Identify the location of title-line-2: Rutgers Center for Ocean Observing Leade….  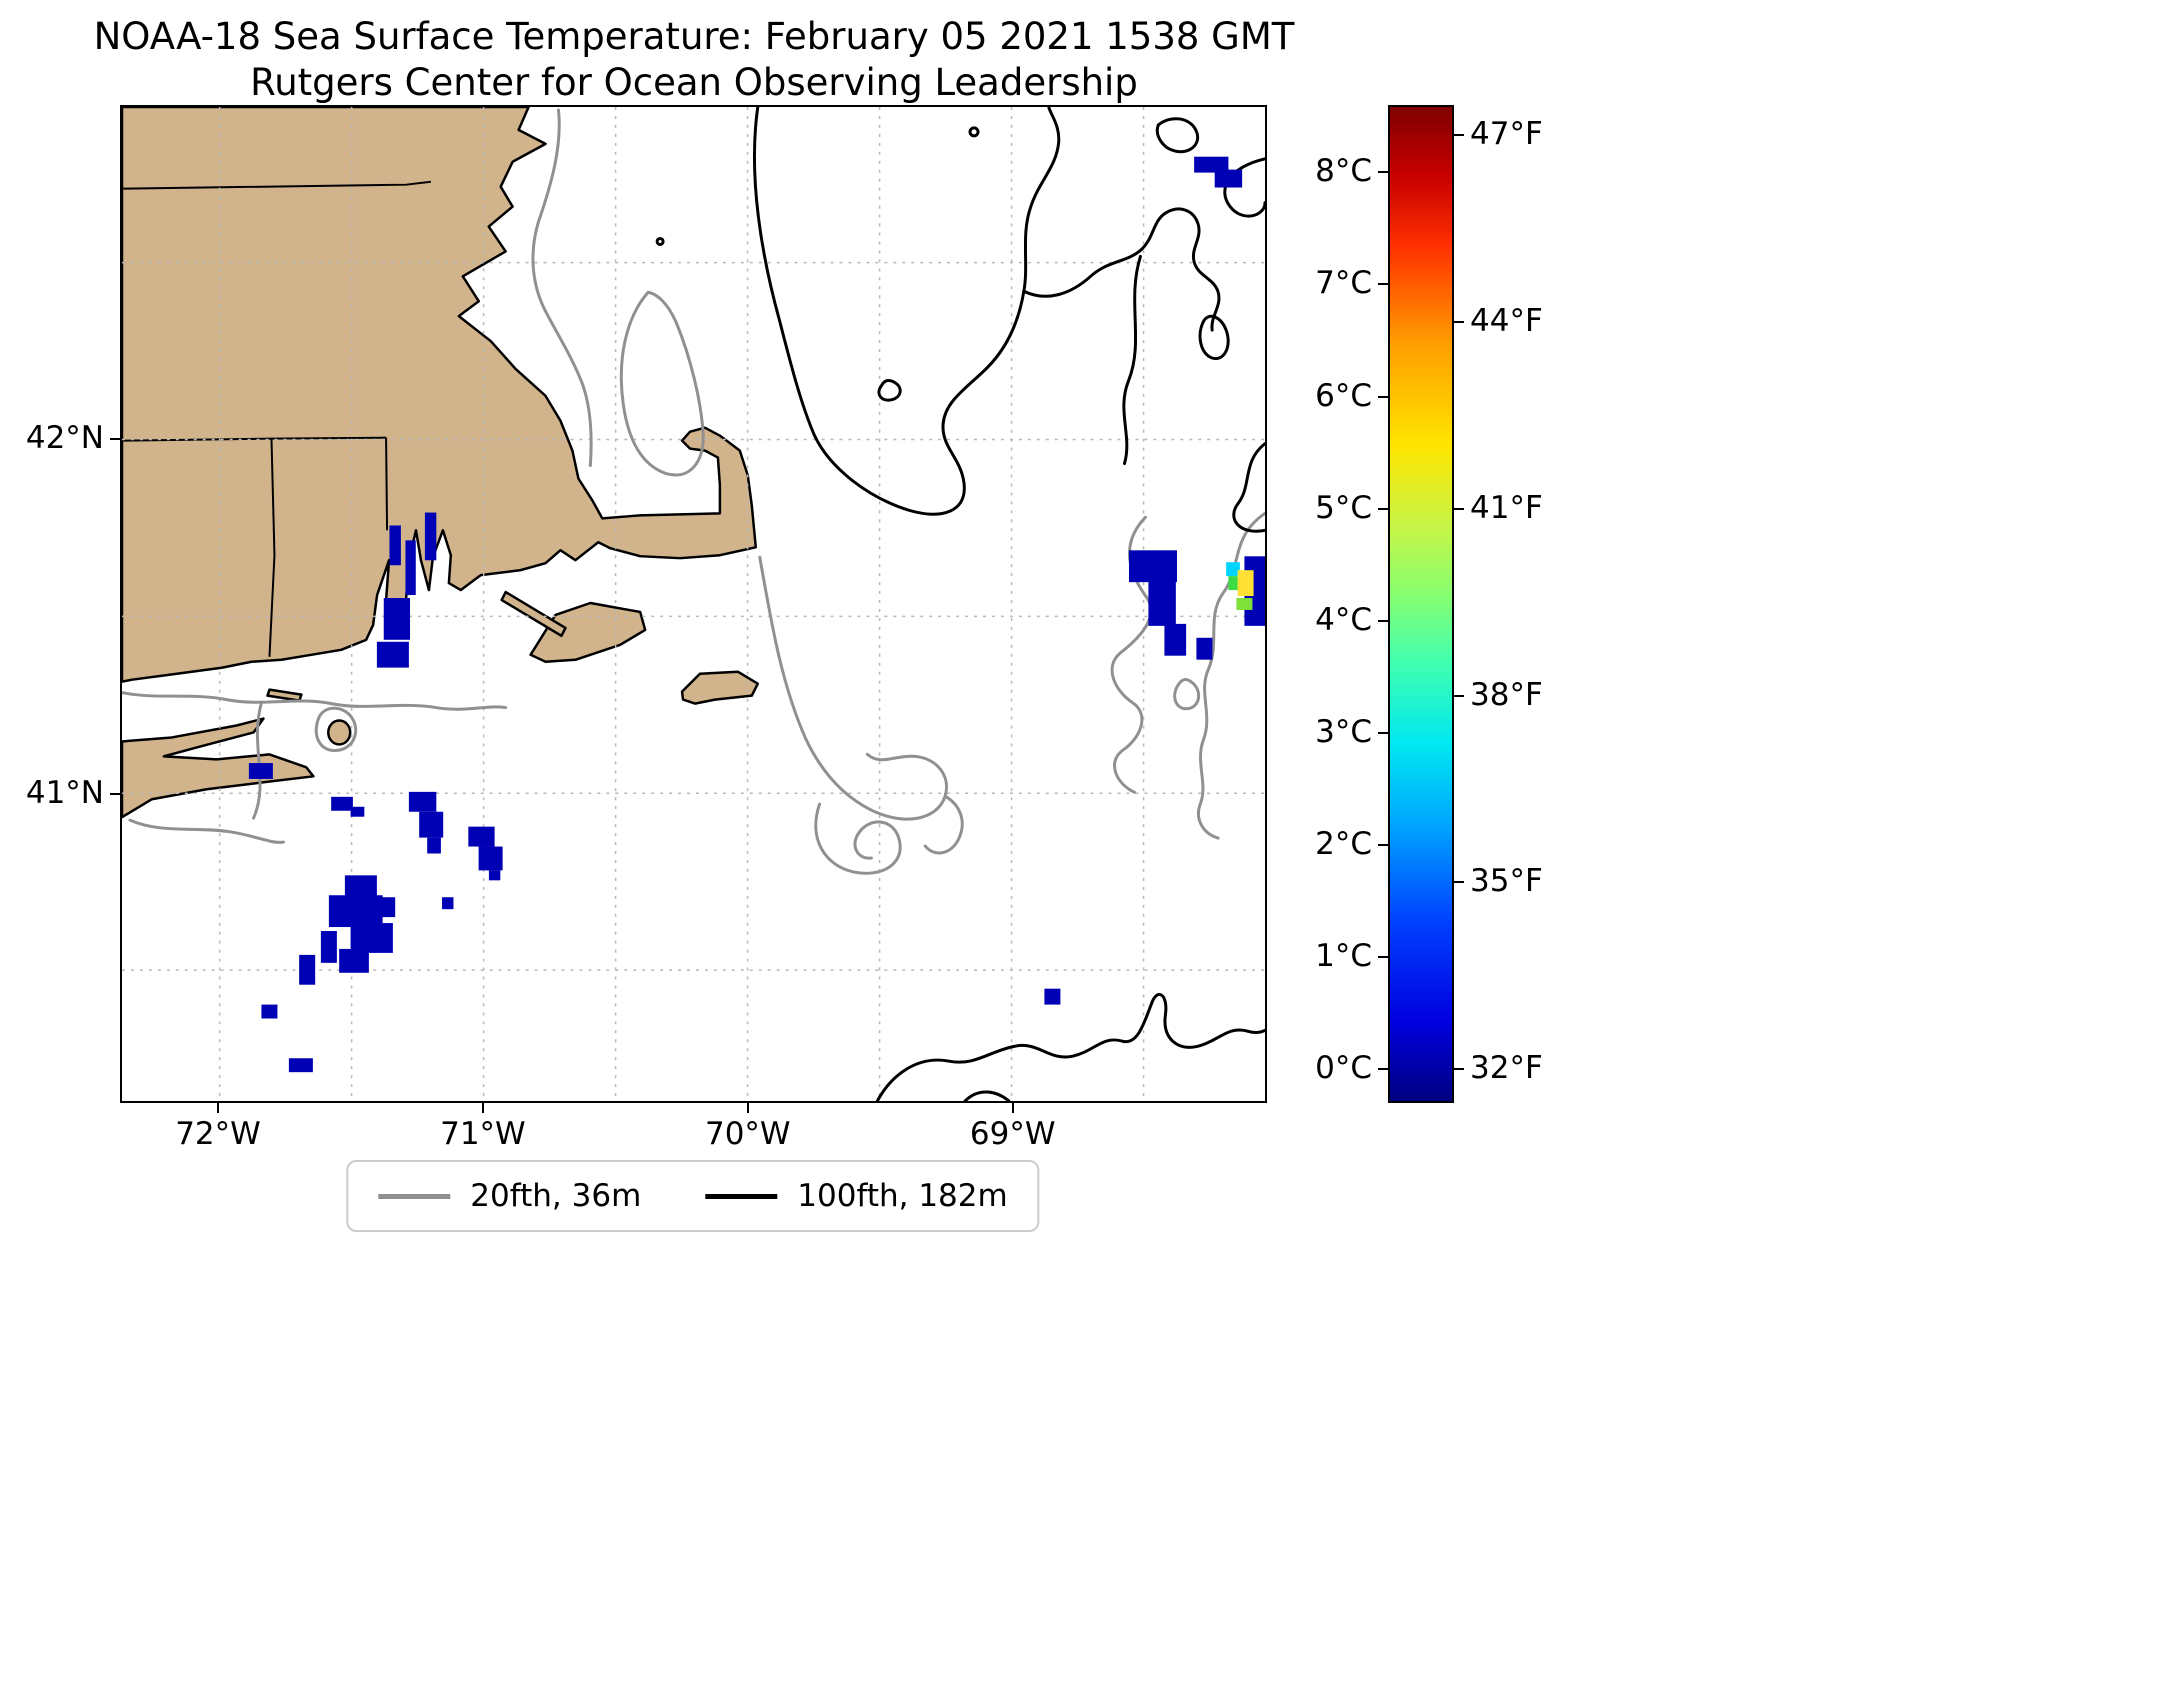
(694, 82).